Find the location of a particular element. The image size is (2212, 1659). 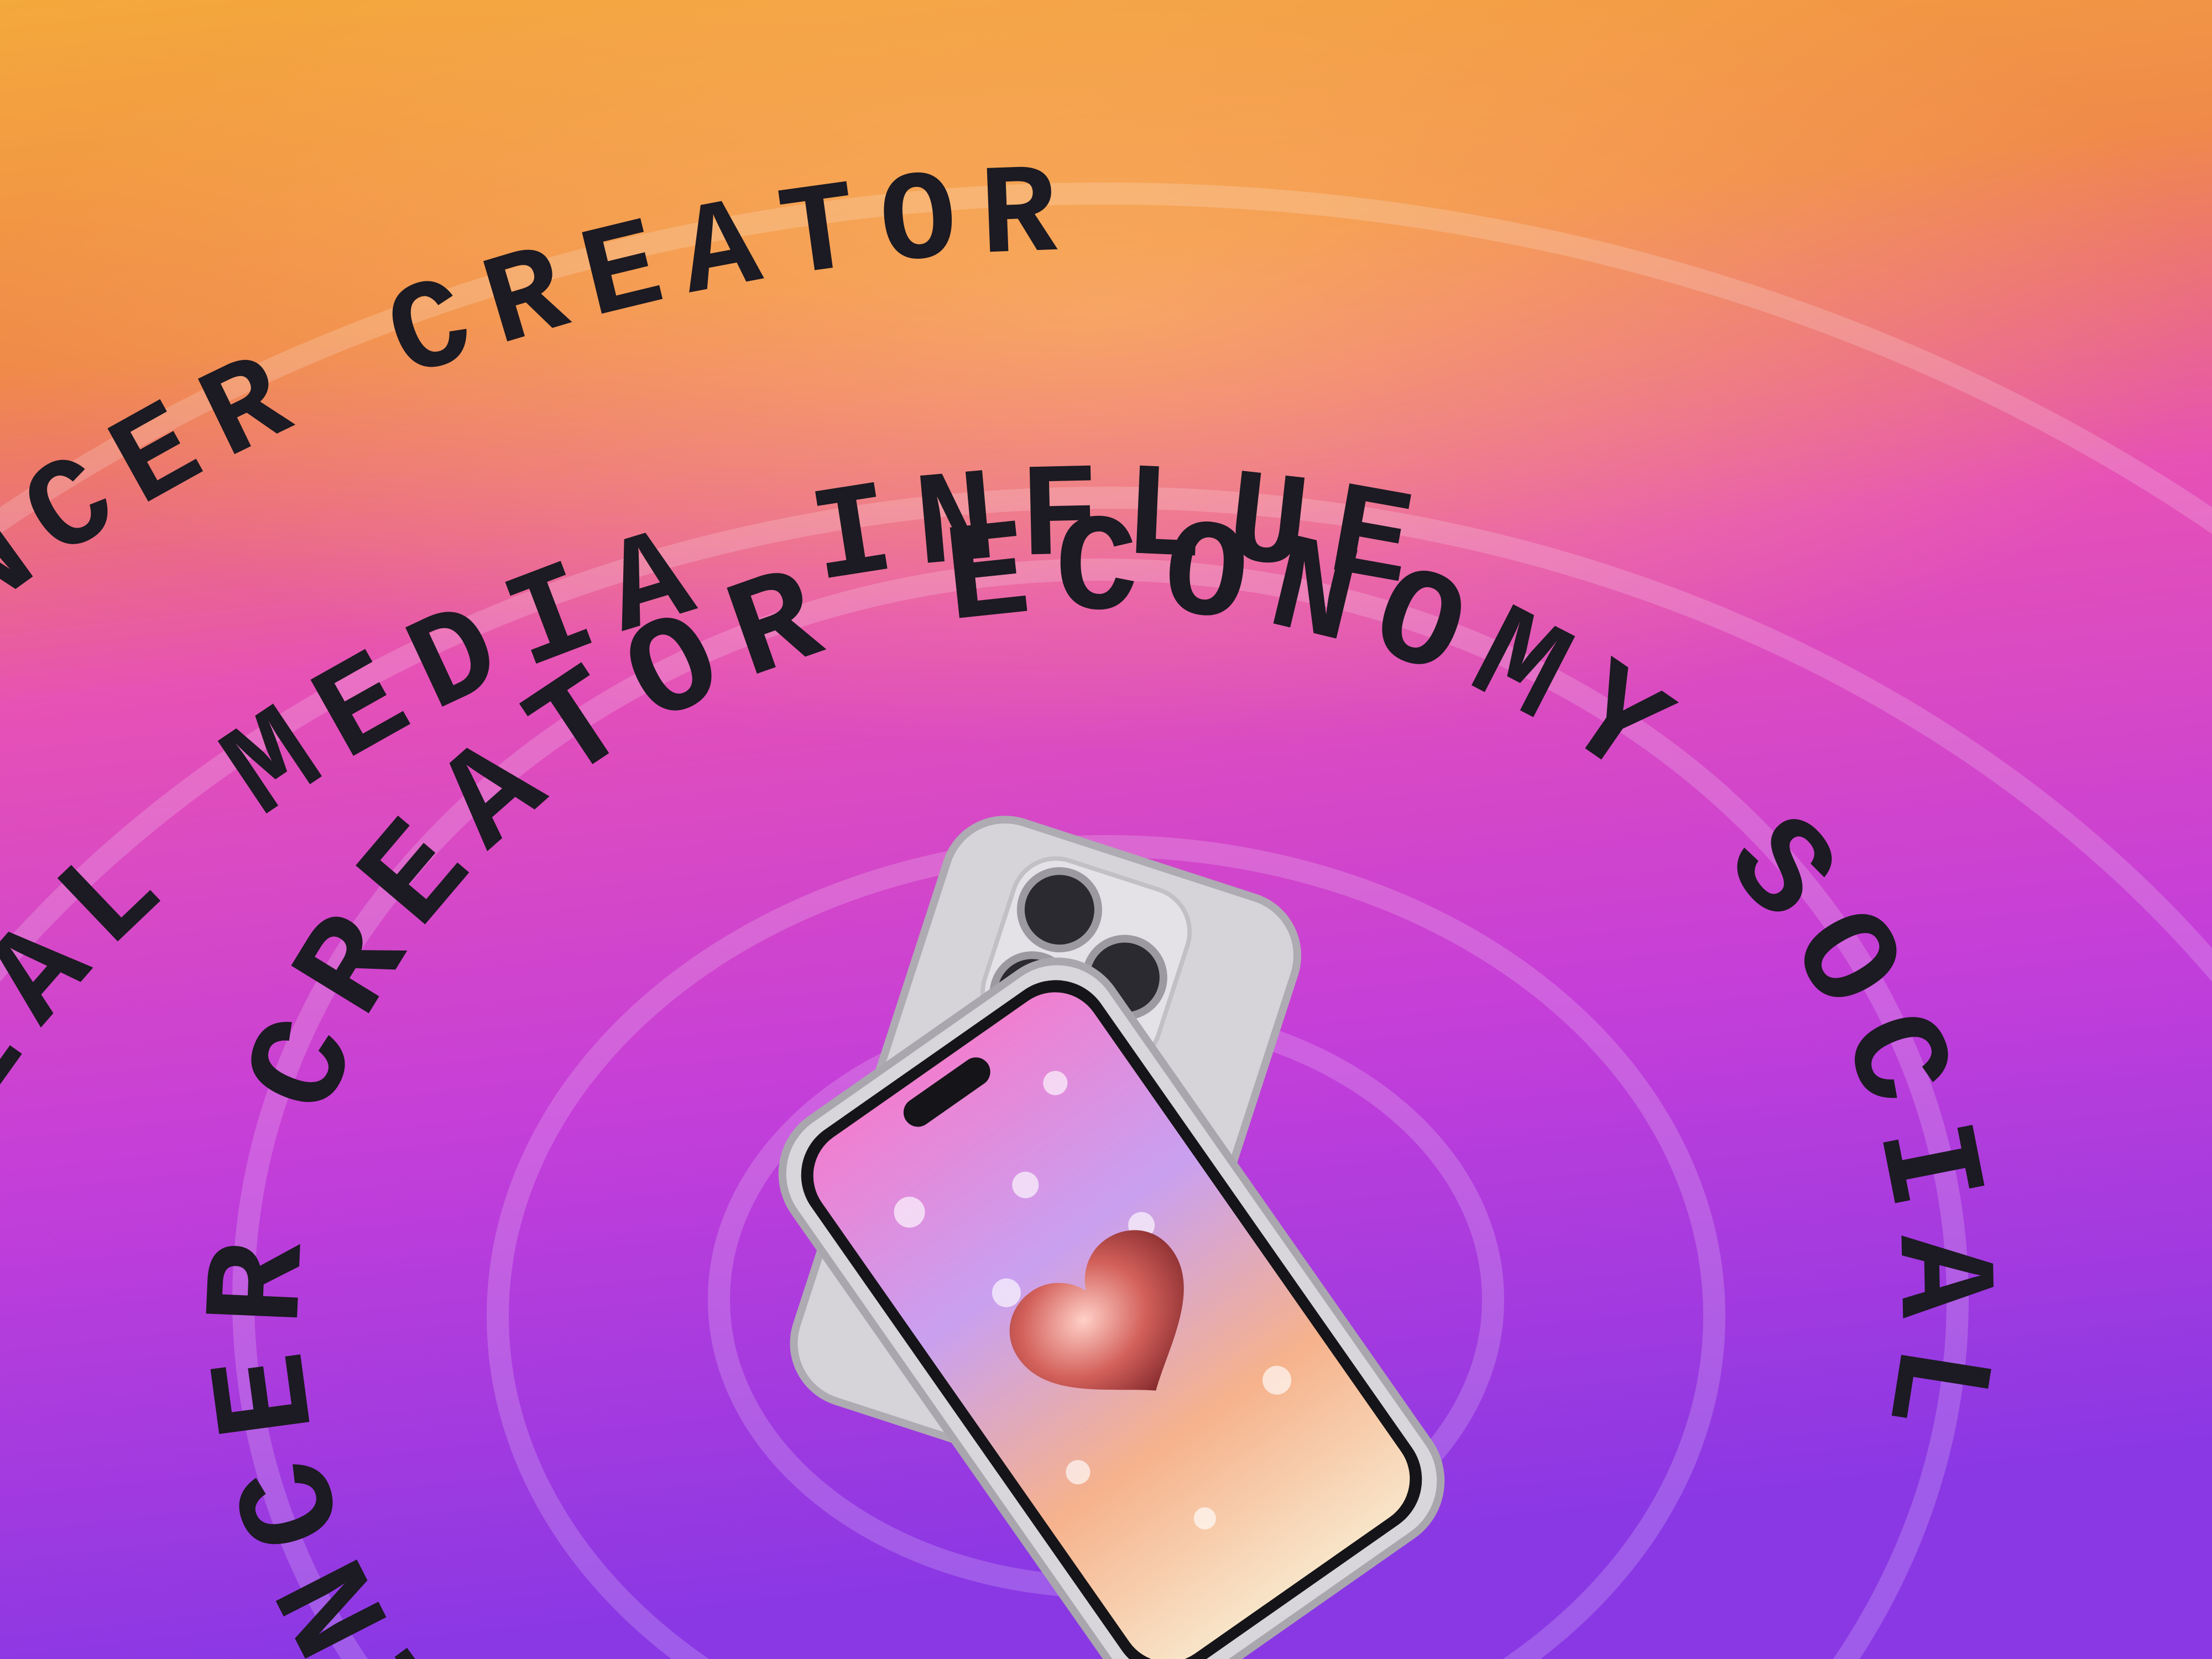

phone-front is located at coordinates (1112, 1308).